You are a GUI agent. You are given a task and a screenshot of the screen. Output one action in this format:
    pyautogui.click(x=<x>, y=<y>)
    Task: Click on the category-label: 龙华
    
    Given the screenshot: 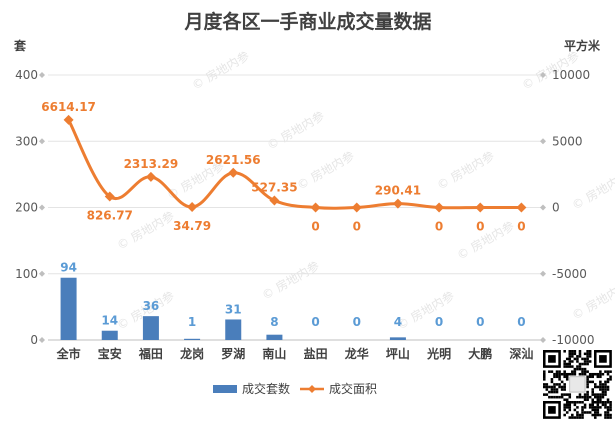 What is the action you would take?
    pyautogui.click(x=357, y=353)
    